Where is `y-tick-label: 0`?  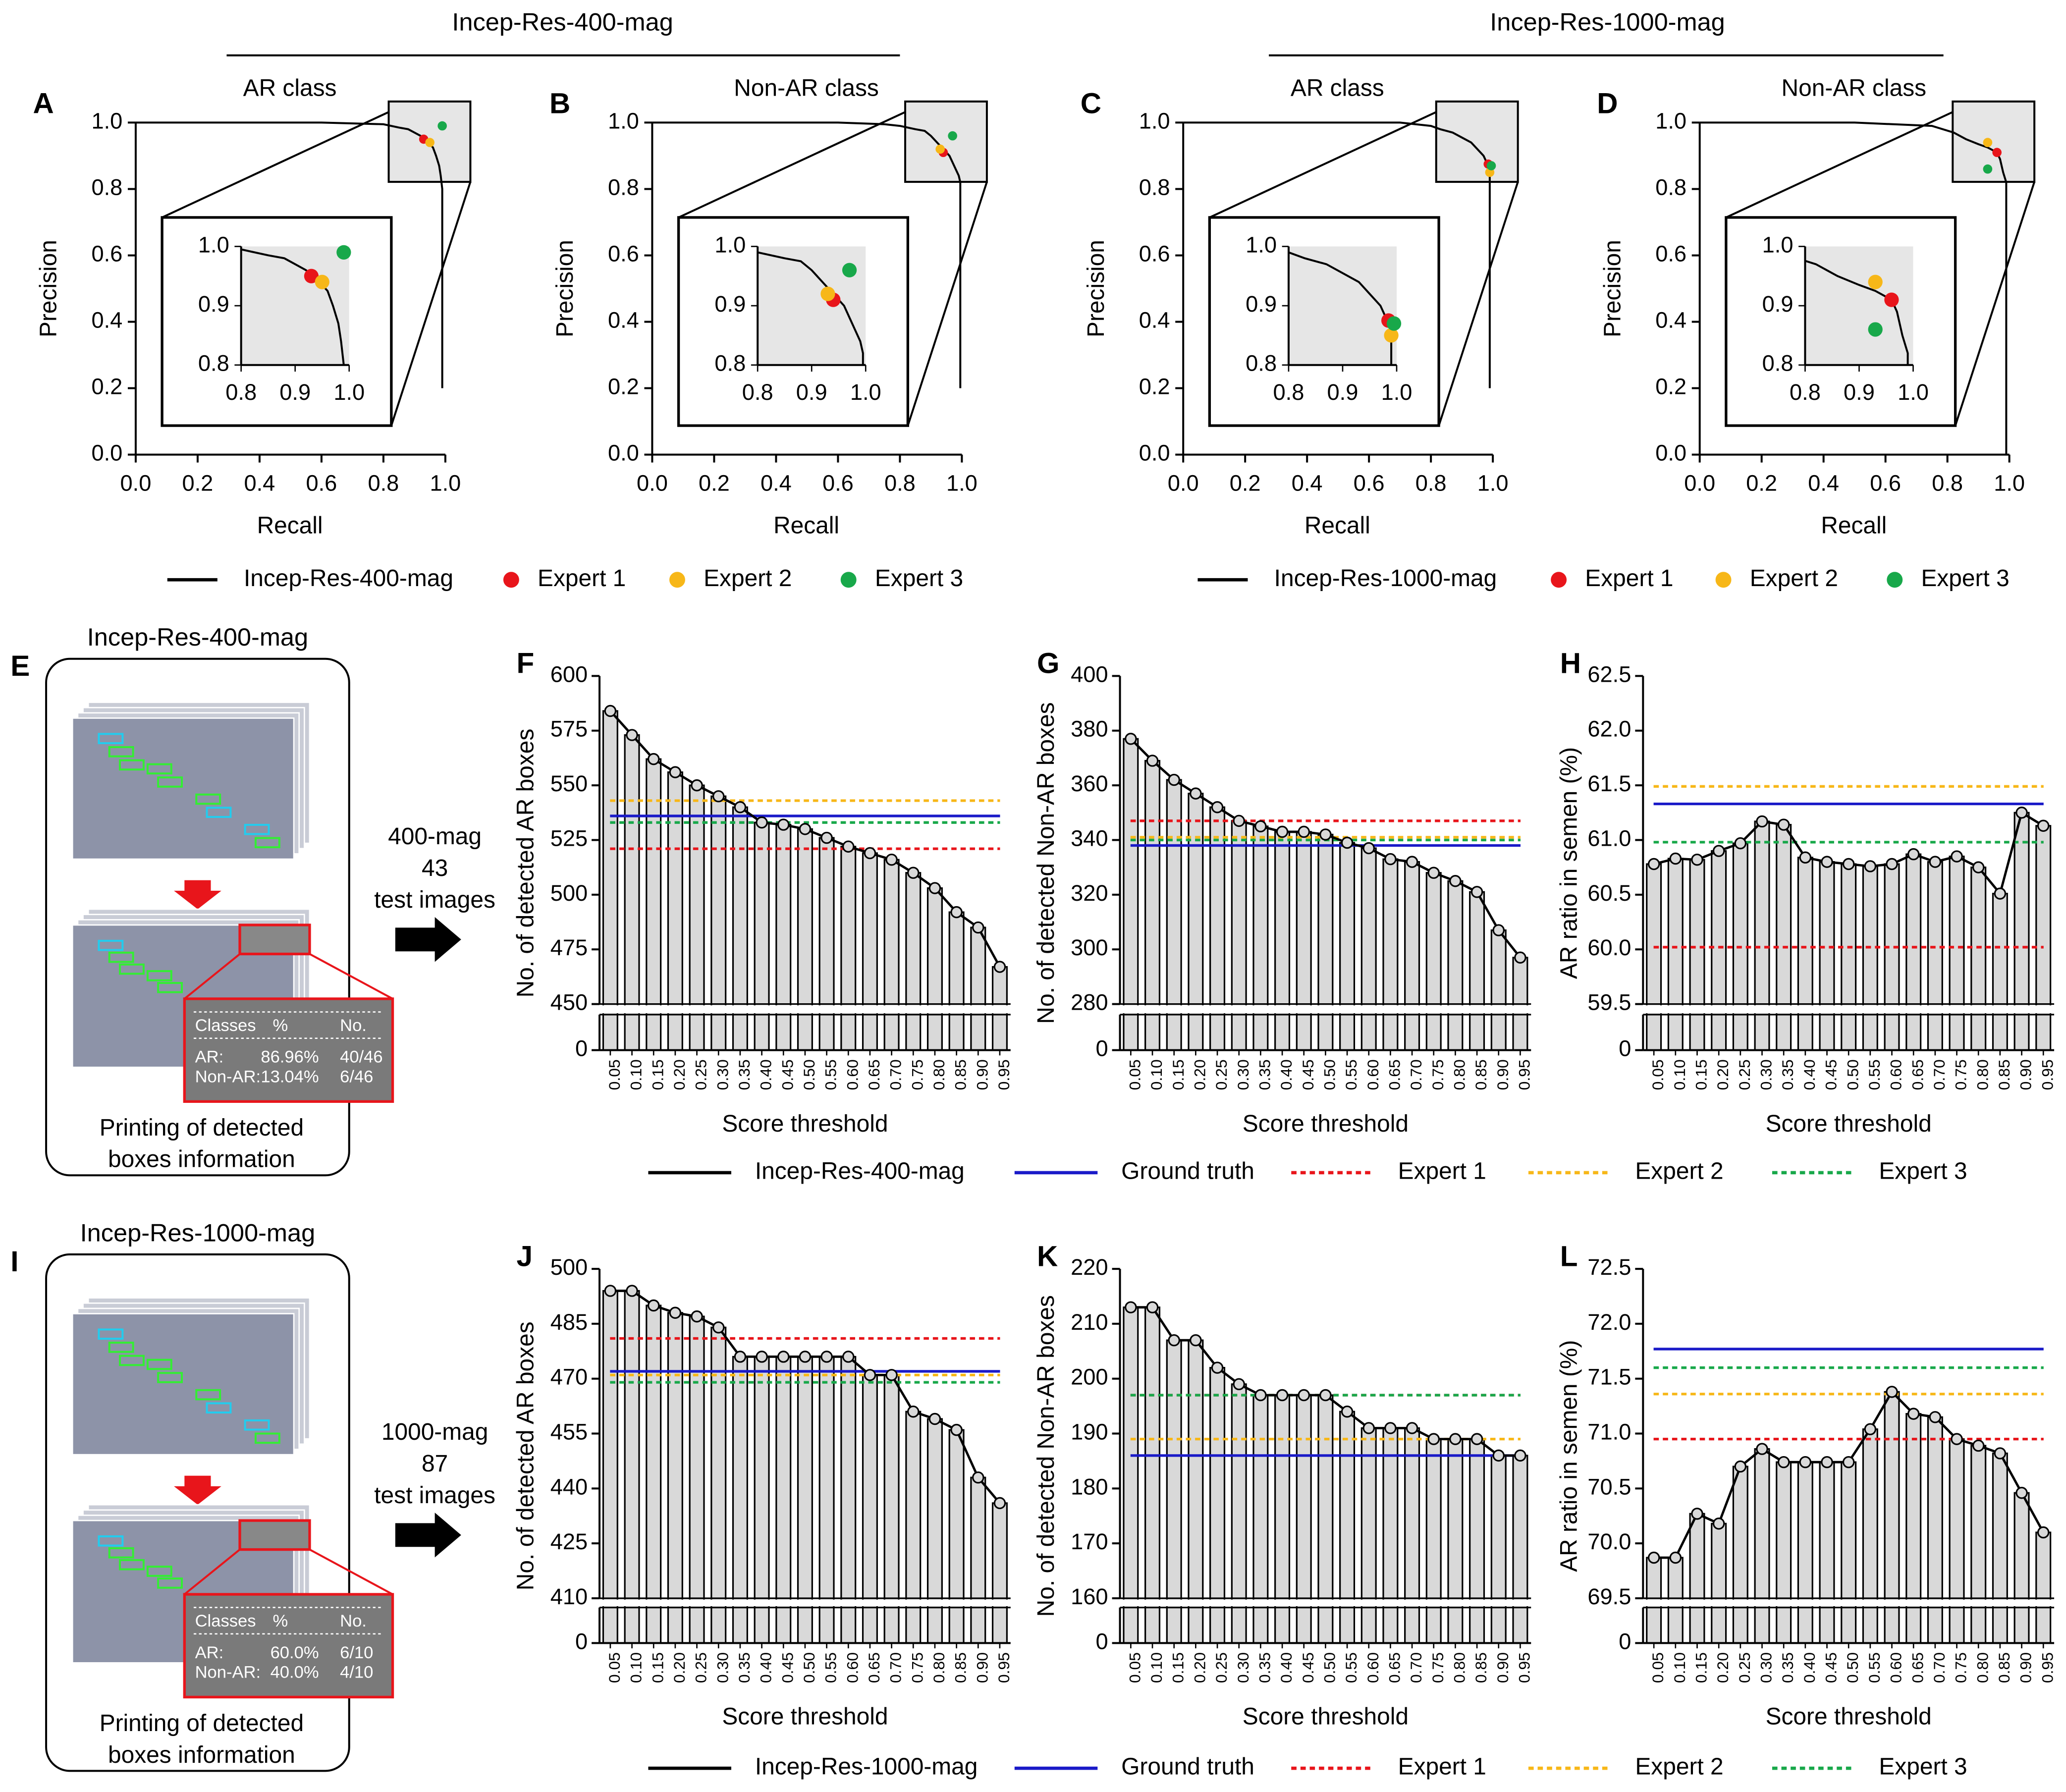 y-tick-label: 0 is located at coordinates (1625, 1641).